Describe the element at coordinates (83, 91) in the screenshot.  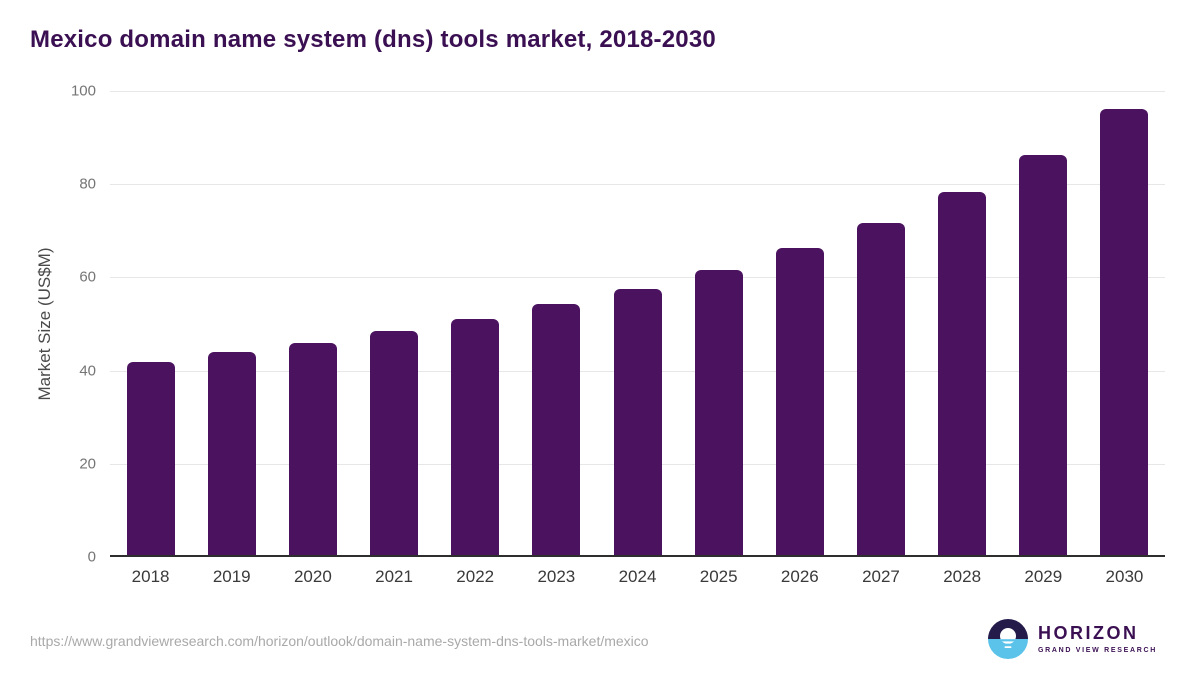
I see `y-tick-label-100: 100` at that location.